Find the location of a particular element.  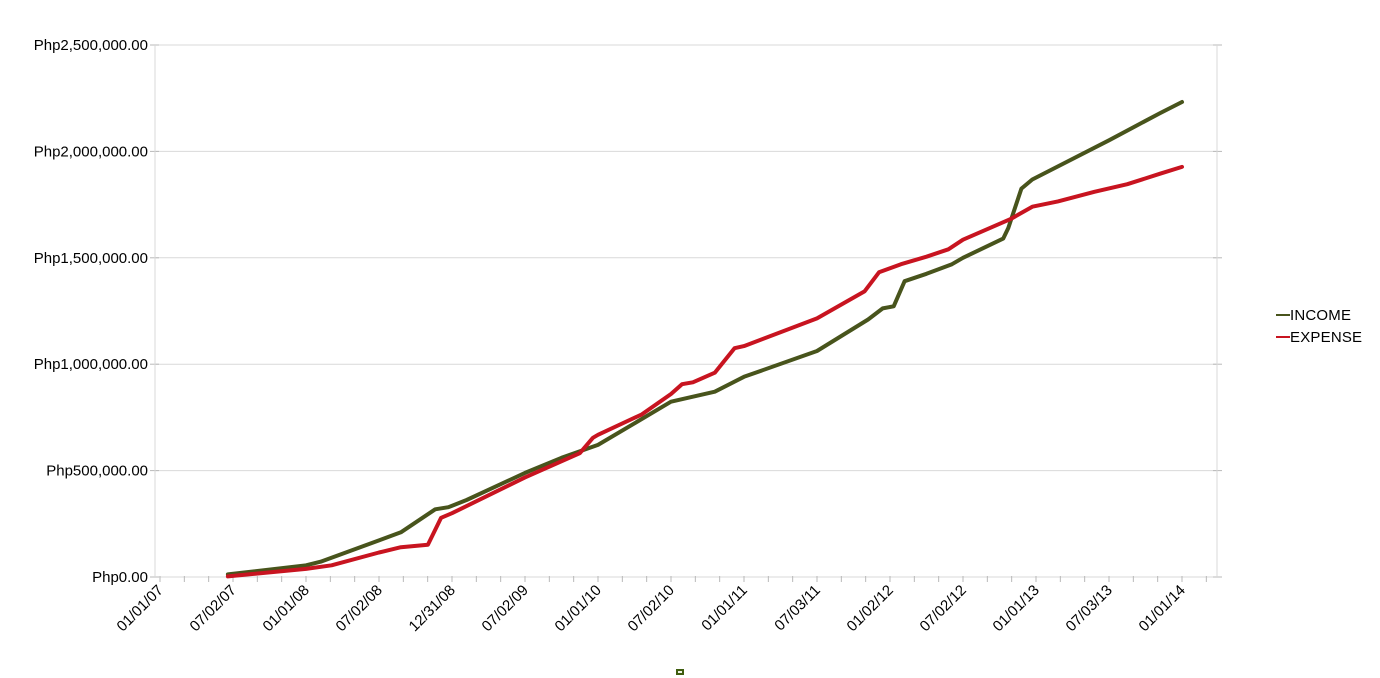

x-axis-label: 01/02/12 is located at coordinates (870, 608).